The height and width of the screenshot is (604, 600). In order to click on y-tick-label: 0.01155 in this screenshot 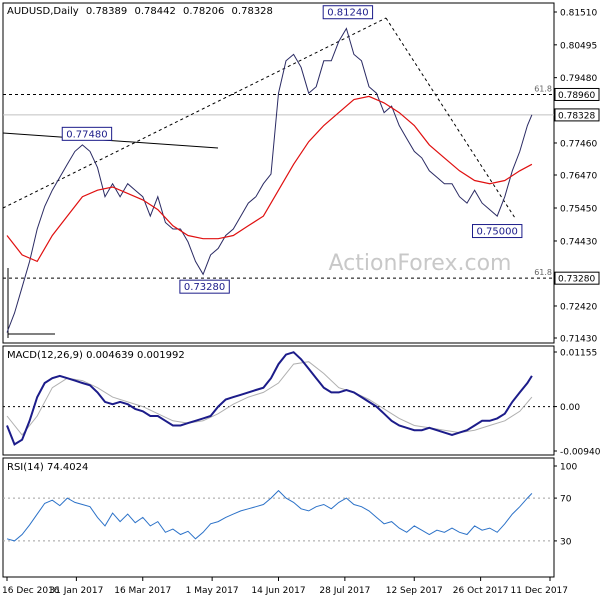, I will do `click(578, 354)`.